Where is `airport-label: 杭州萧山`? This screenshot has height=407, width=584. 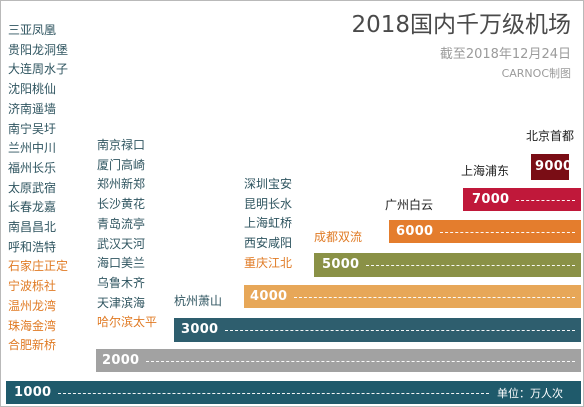
airport-label: 杭州萧山 is located at coordinates (198, 301).